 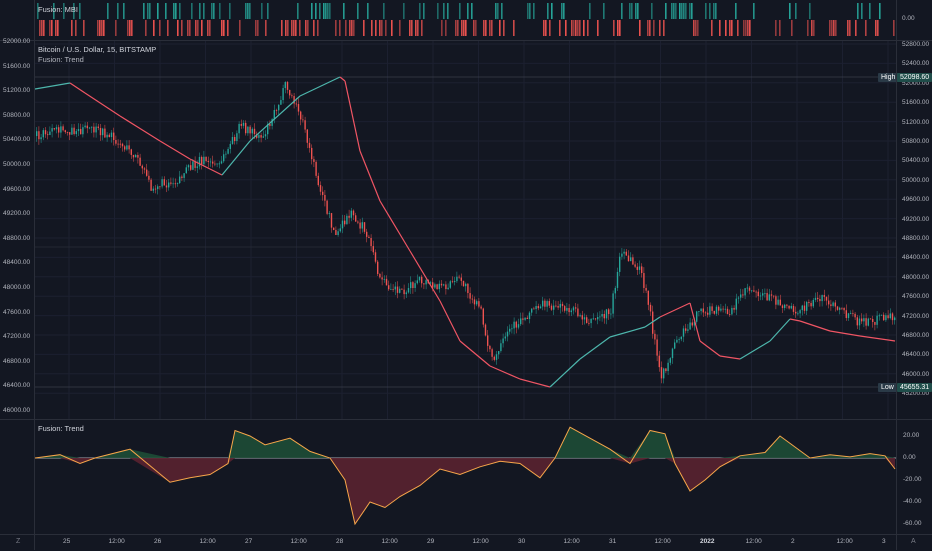 I want to click on symbol-title: Bitcoin / U.S. Dollar, 15, BITSTAMP, so click(x=97, y=49).